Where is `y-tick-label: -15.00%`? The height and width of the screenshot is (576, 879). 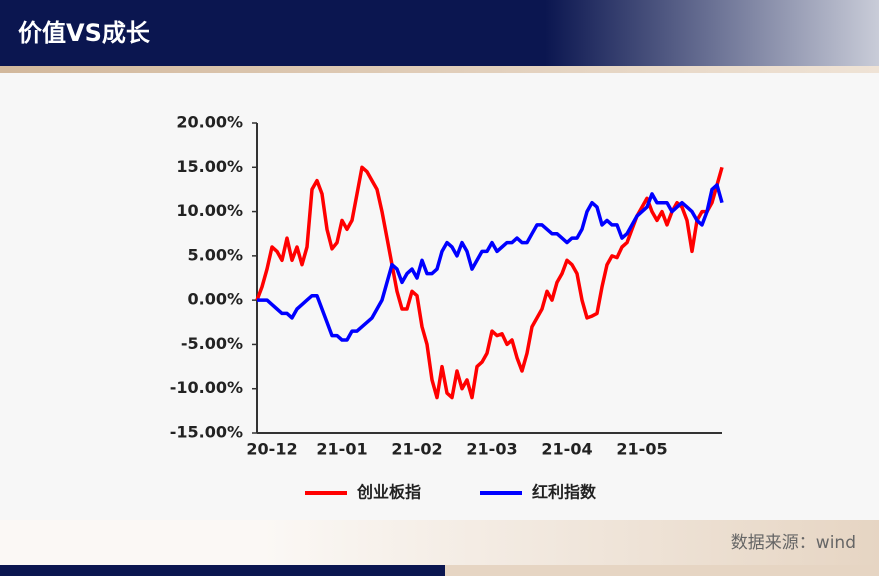 y-tick-label: -15.00% is located at coordinates (206, 432).